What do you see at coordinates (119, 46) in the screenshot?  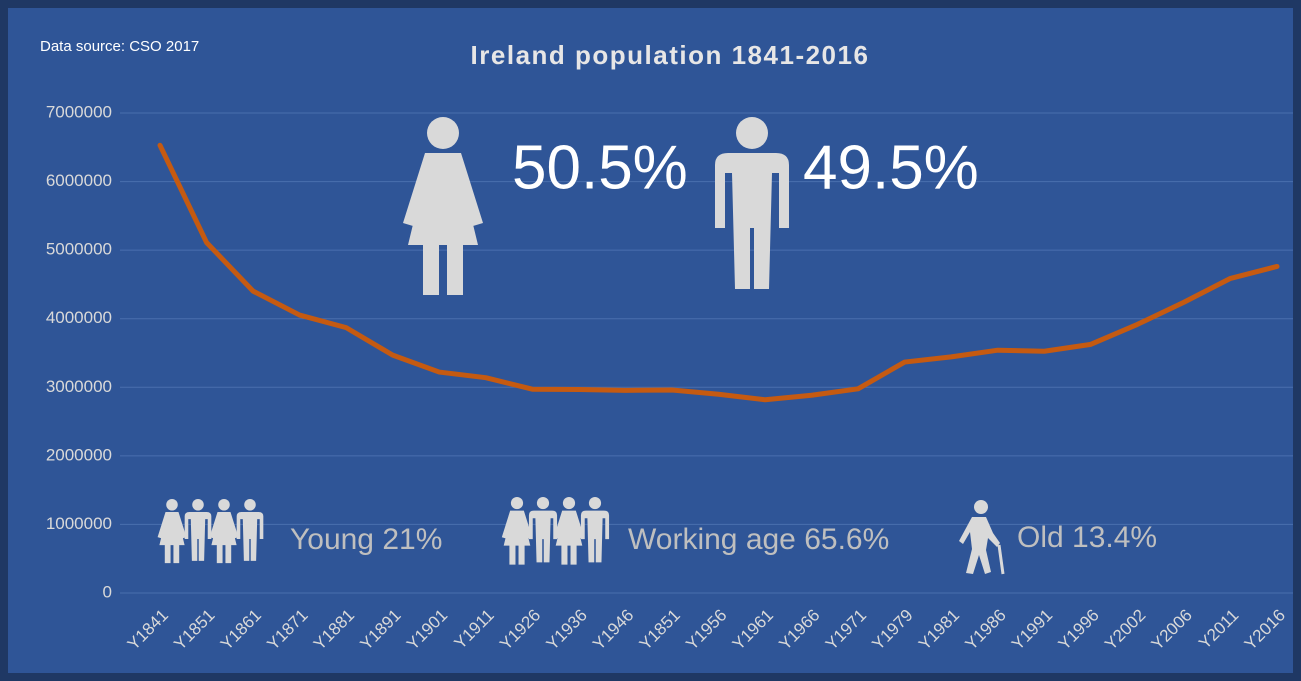 I see `source-note: Data source: CSO 2017` at bounding box center [119, 46].